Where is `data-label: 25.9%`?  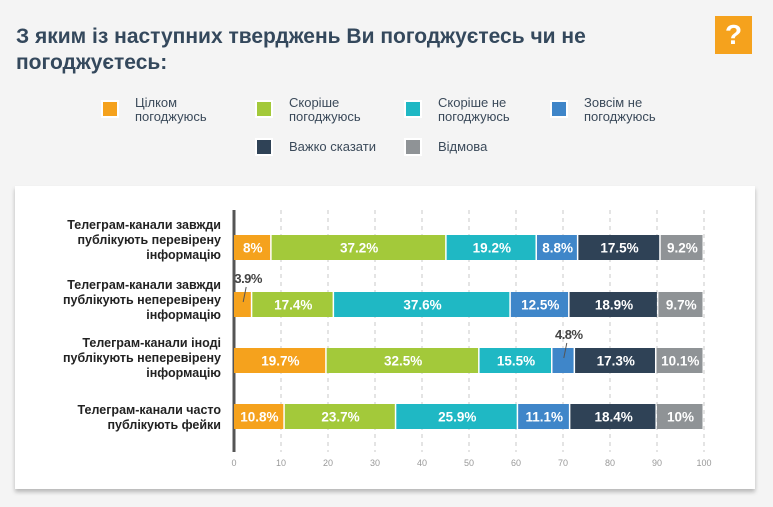
data-label: 25.9% is located at coordinates (457, 417).